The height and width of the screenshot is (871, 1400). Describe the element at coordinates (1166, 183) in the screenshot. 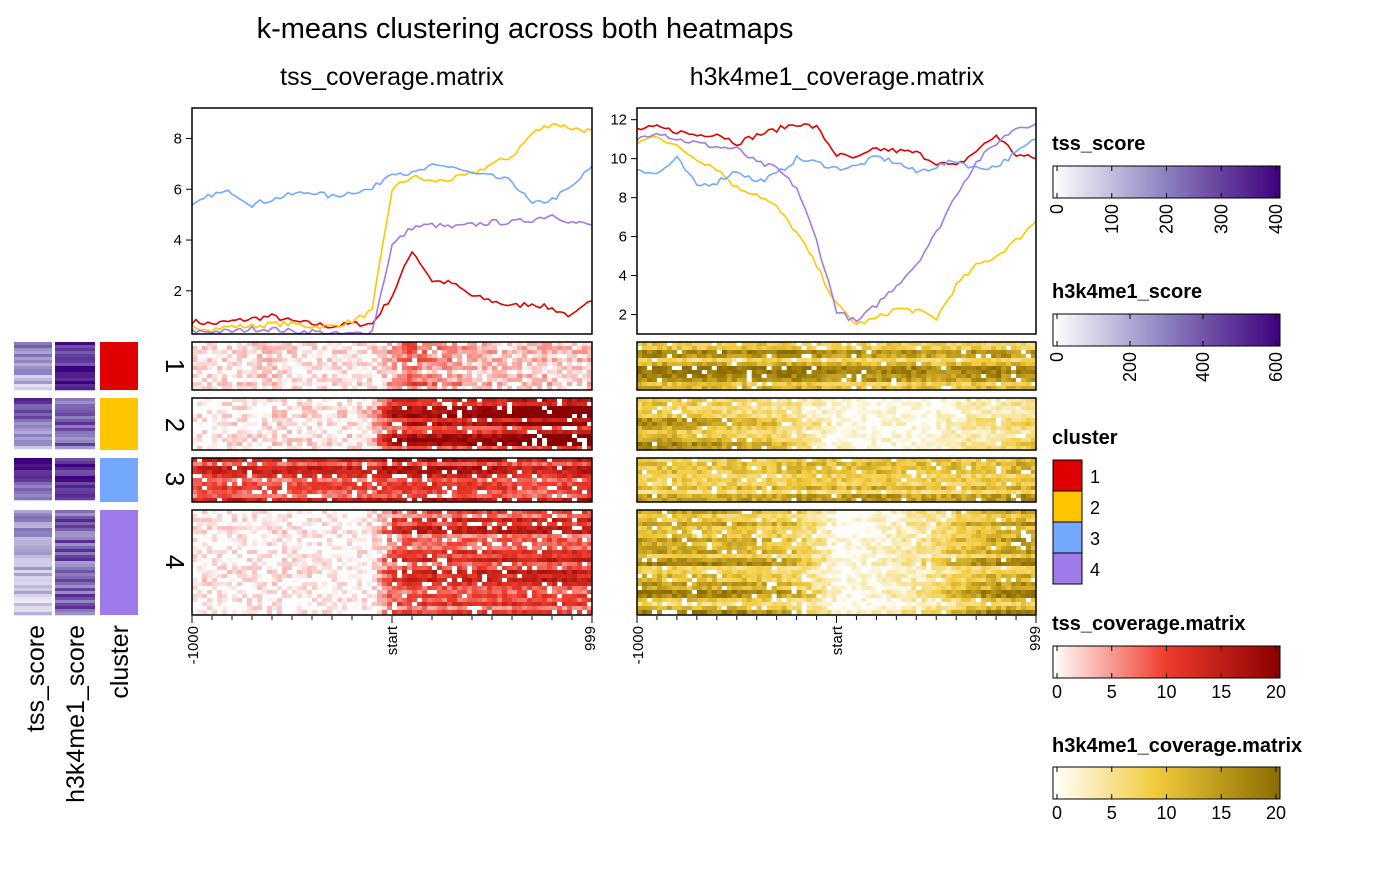

I see `legend-tss-score: tss_score 0 100 200 300 400` at that location.